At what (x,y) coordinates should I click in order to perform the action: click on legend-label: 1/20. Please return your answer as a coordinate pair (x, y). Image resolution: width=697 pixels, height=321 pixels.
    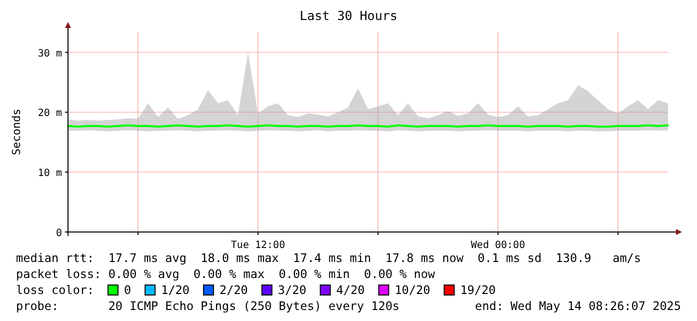
    Looking at the image, I should click on (175, 290).